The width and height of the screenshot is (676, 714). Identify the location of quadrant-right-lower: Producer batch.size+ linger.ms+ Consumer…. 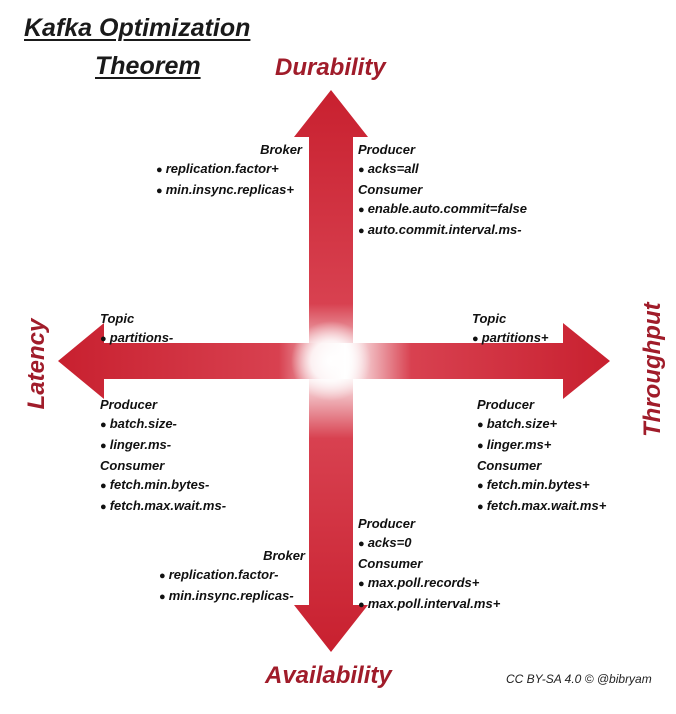
(541, 456).